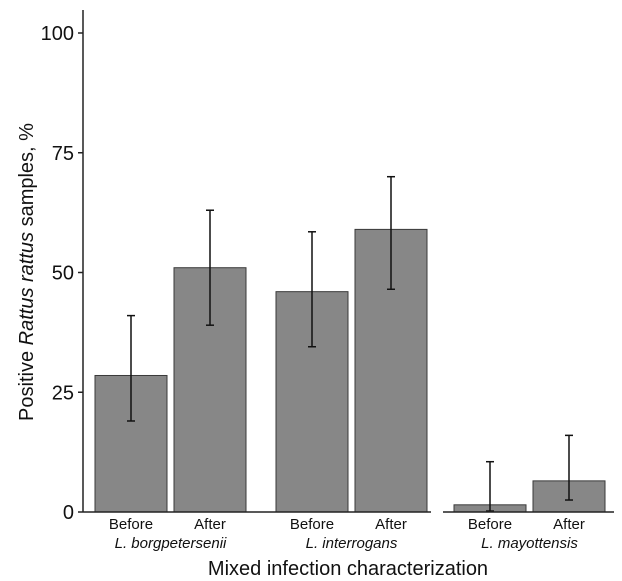 This screenshot has width=622, height=581. Describe the element at coordinates (63, 274) in the screenshot. I see `y-tick-label: 50` at that location.